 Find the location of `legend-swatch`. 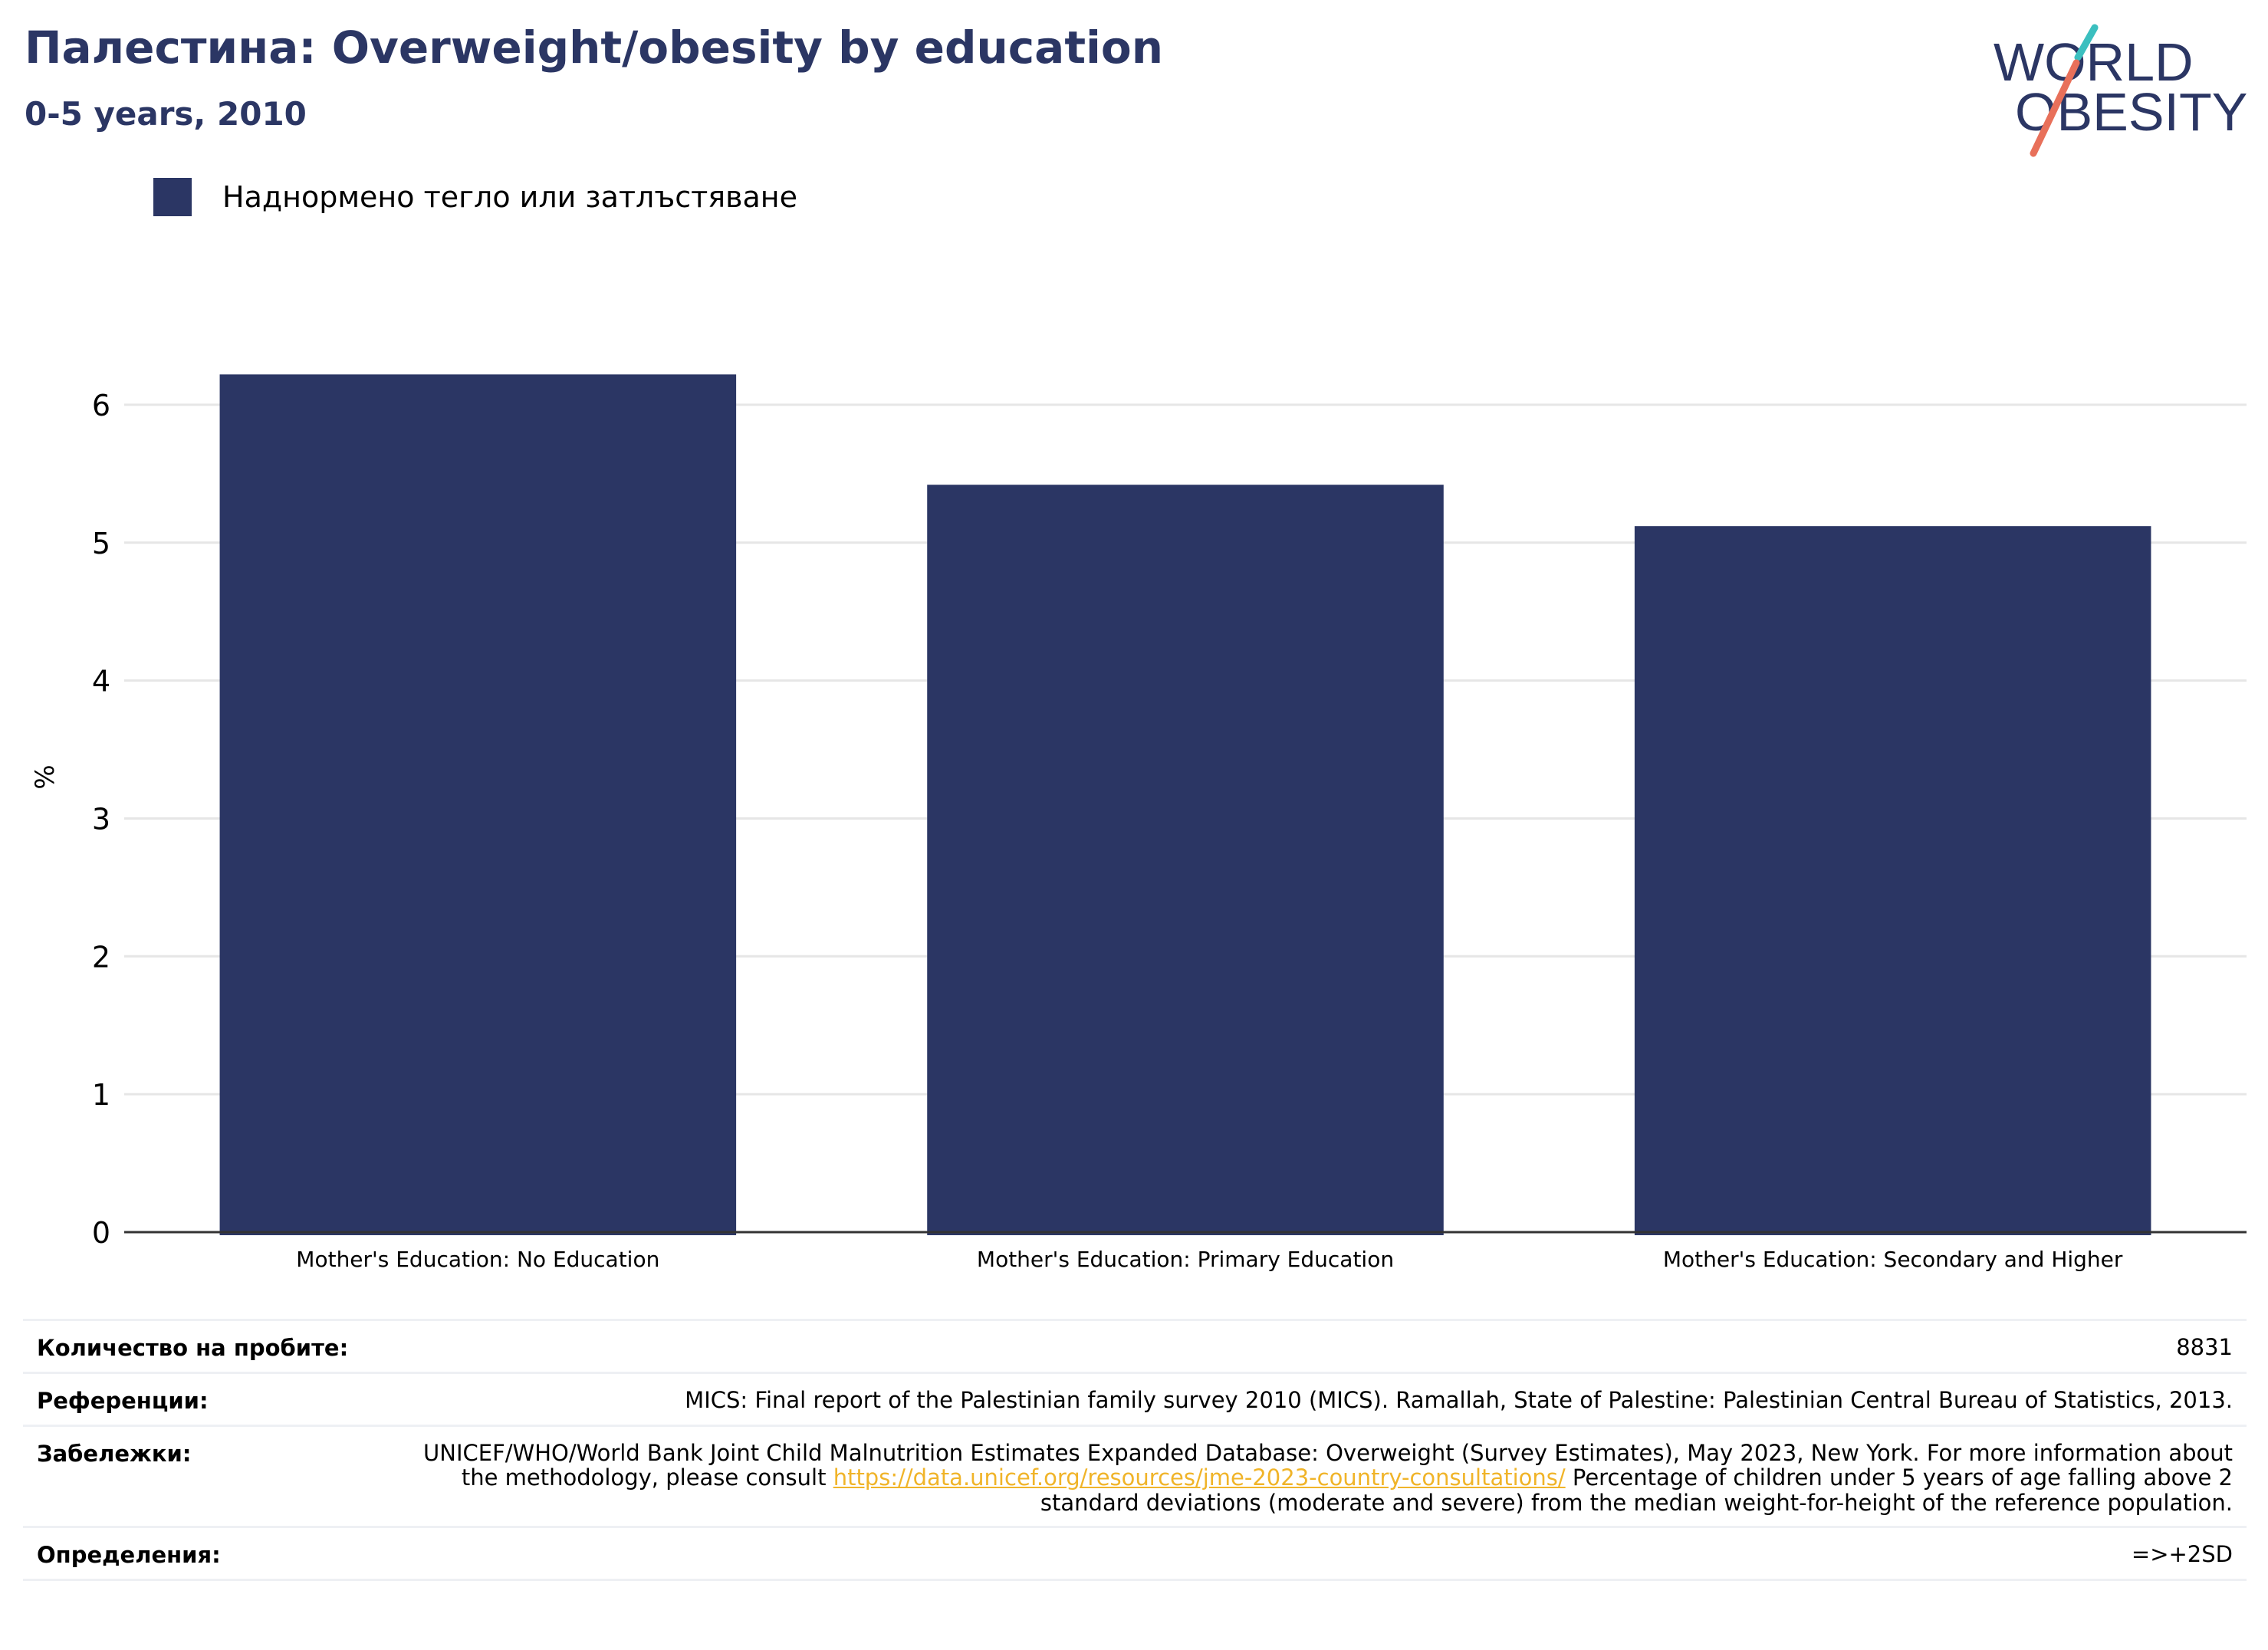

legend-swatch is located at coordinates (172, 197).